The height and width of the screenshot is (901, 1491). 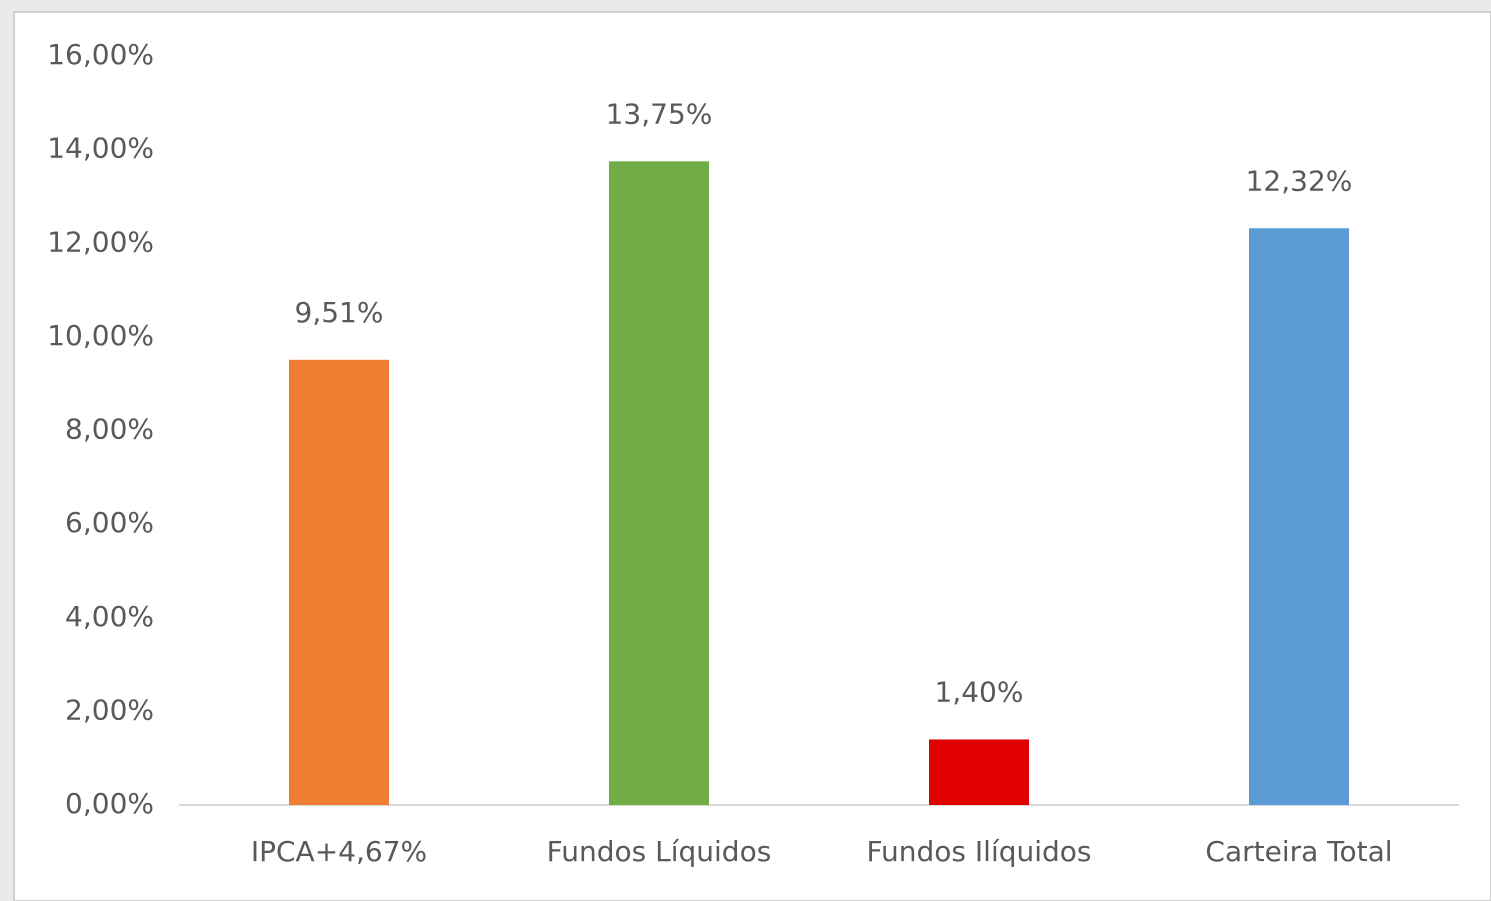 I want to click on y-tick-label: 6,00%, so click(x=109, y=522).